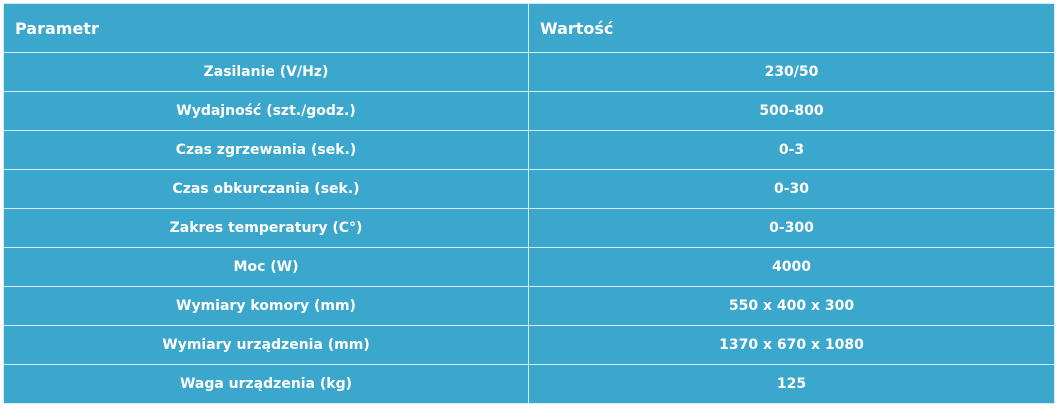 The height and width of the screenshot is (411, 1056). I want to click on row-parameter: Zasilanie (V/Hz), so click(266, 72).